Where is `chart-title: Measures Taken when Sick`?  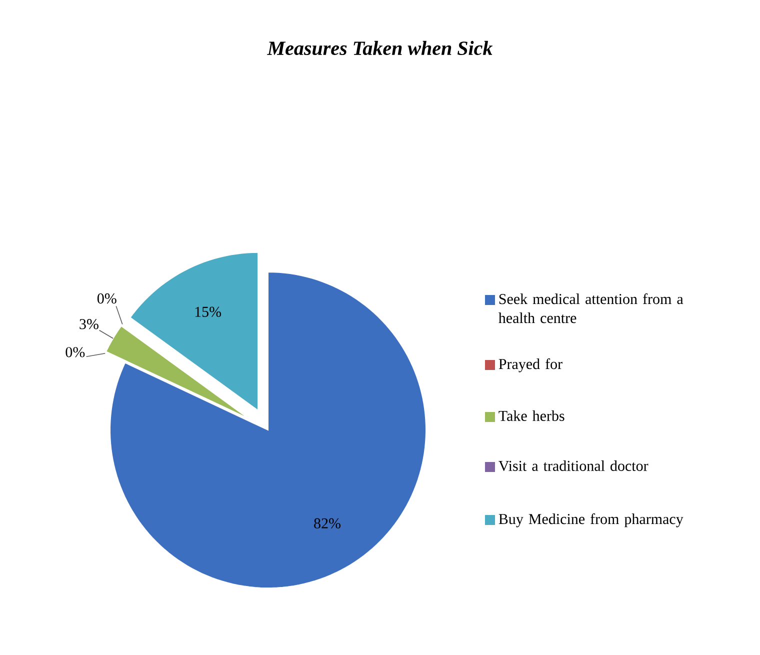 chart-title: Measures Taken when Sick is located at coordinates (380, 48).